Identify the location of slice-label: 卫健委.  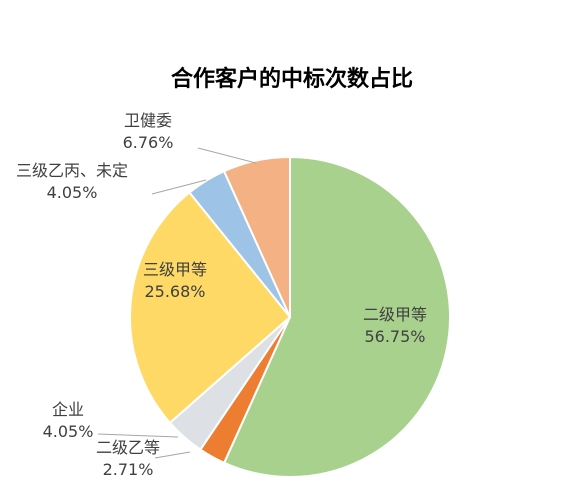
(148, 120).